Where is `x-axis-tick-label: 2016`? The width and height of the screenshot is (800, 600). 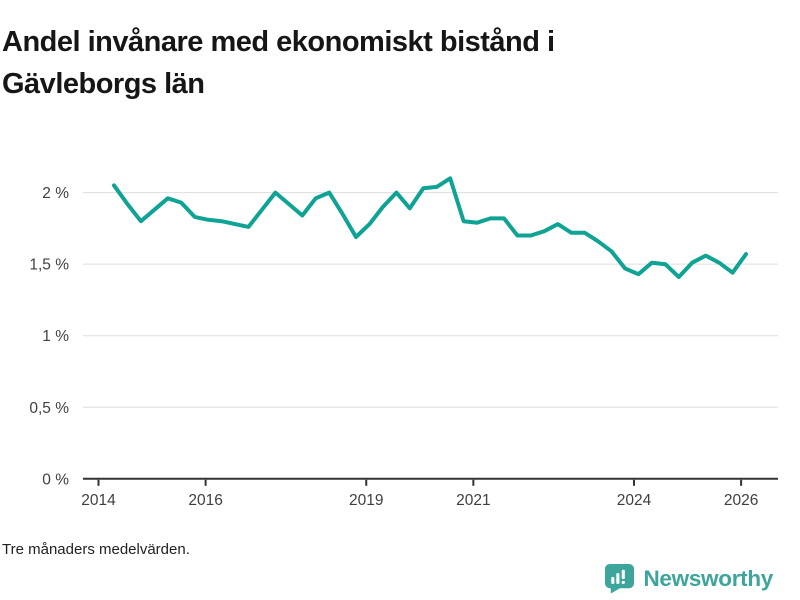
x-axis-tick-label: 2016 is located at coordinates (205, 500).